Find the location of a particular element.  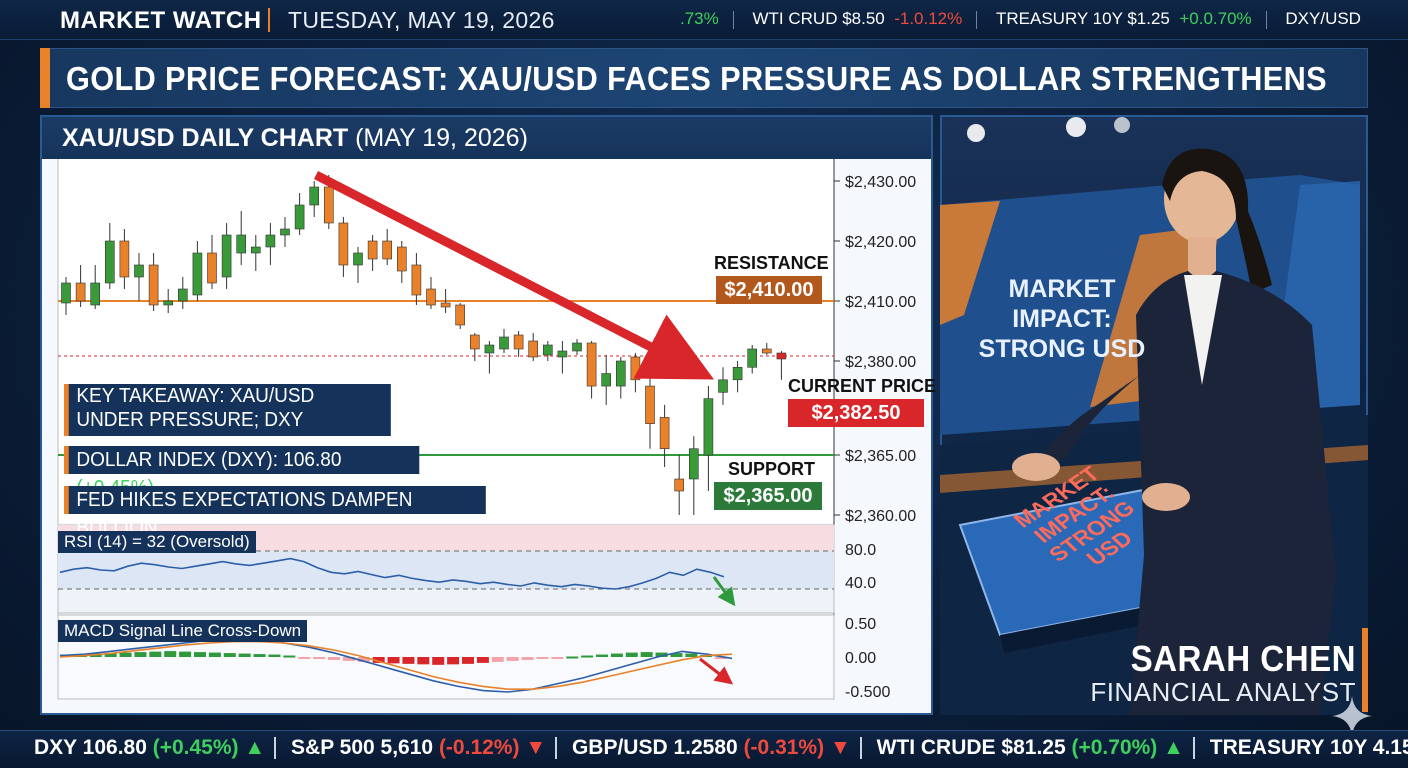

dxy-callout: DOLLAR INDEX (DXY): 106.80 (+0.45%) is located at coordinates (242, 472).